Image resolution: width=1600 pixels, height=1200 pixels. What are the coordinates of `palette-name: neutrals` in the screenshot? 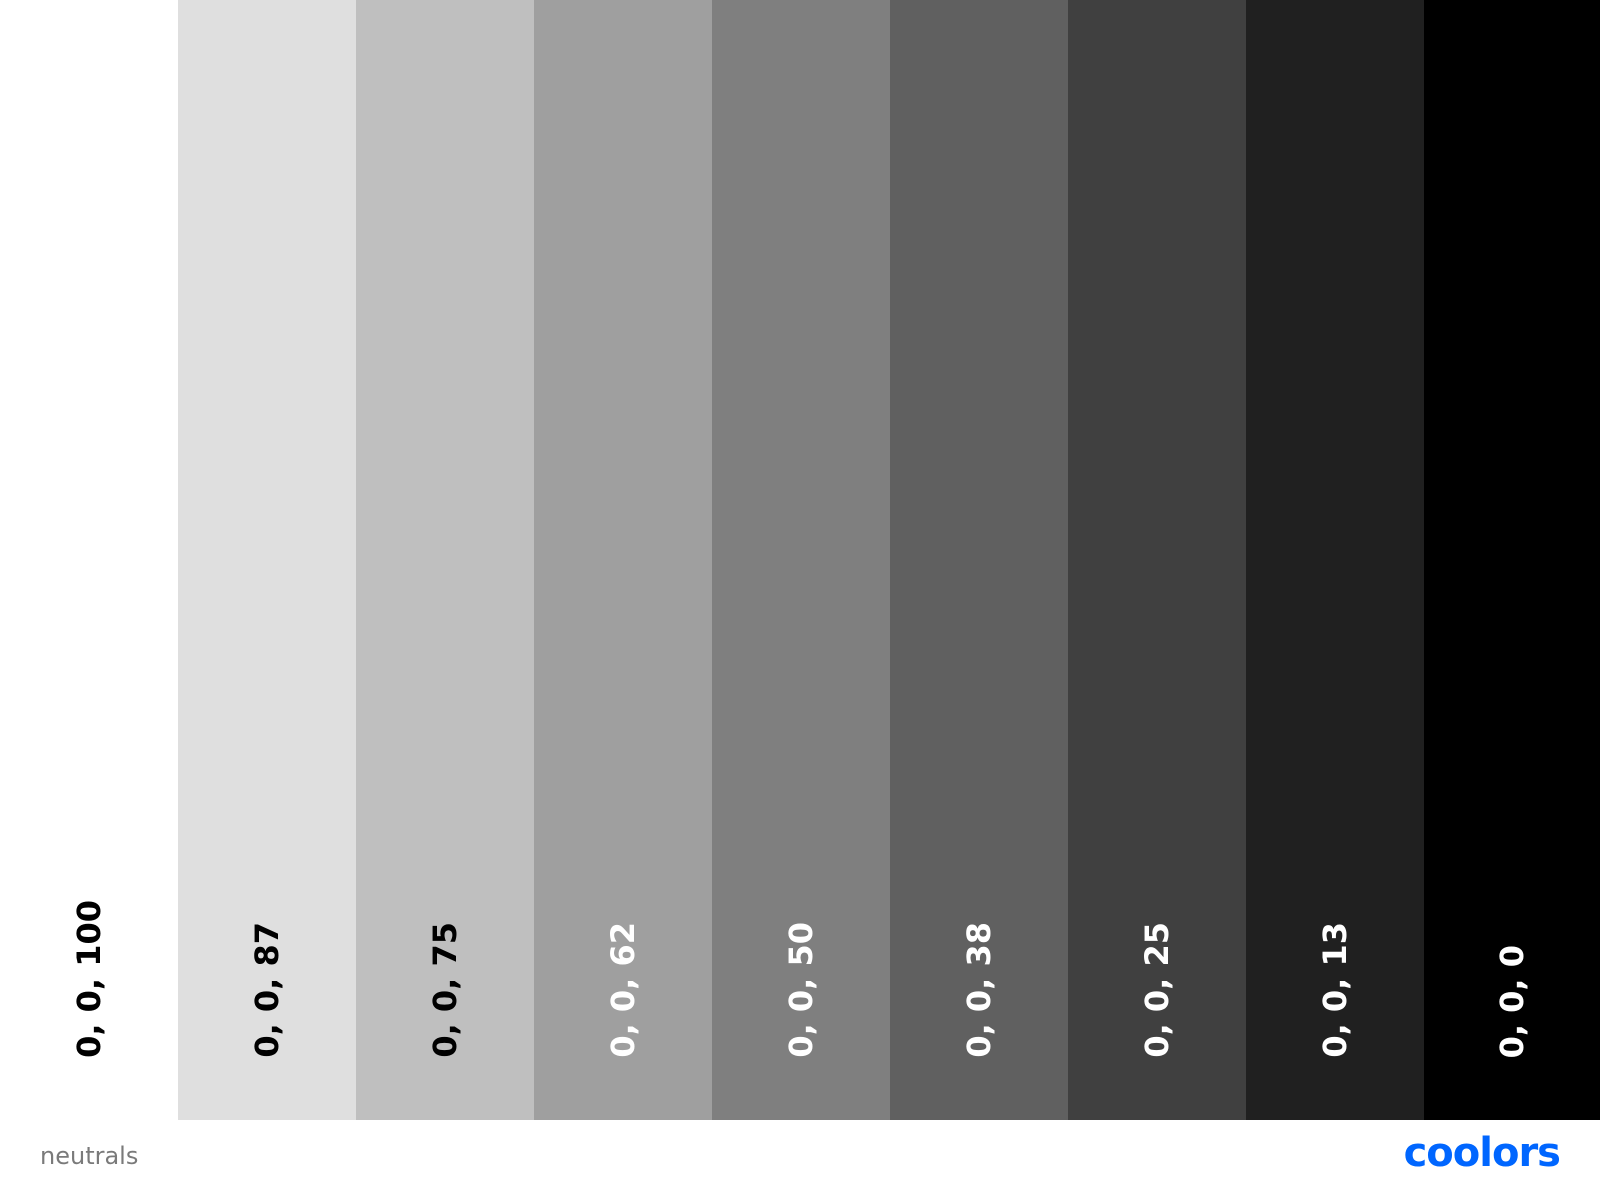 It's located at (89, 1156).